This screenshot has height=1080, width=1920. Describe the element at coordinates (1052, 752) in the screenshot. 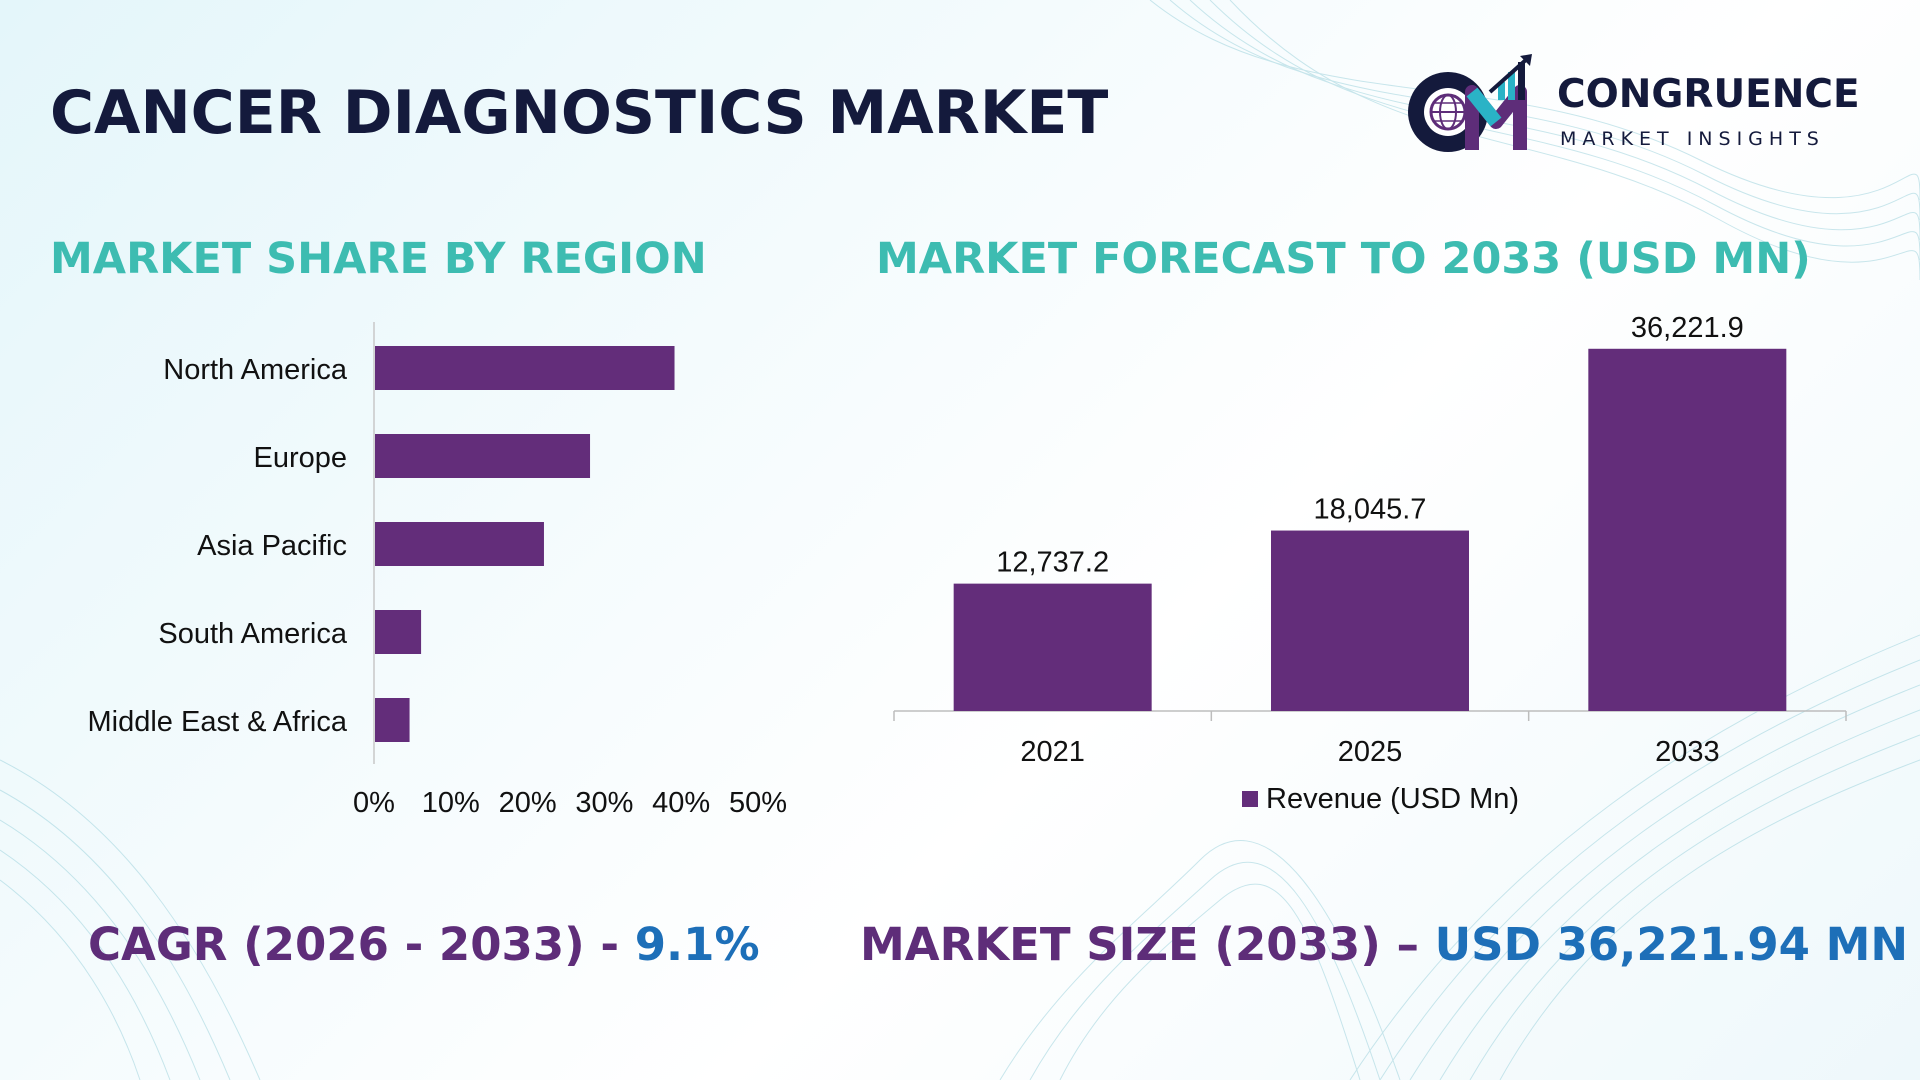

I see `forecast-x-tick-label: 2021` at that location.